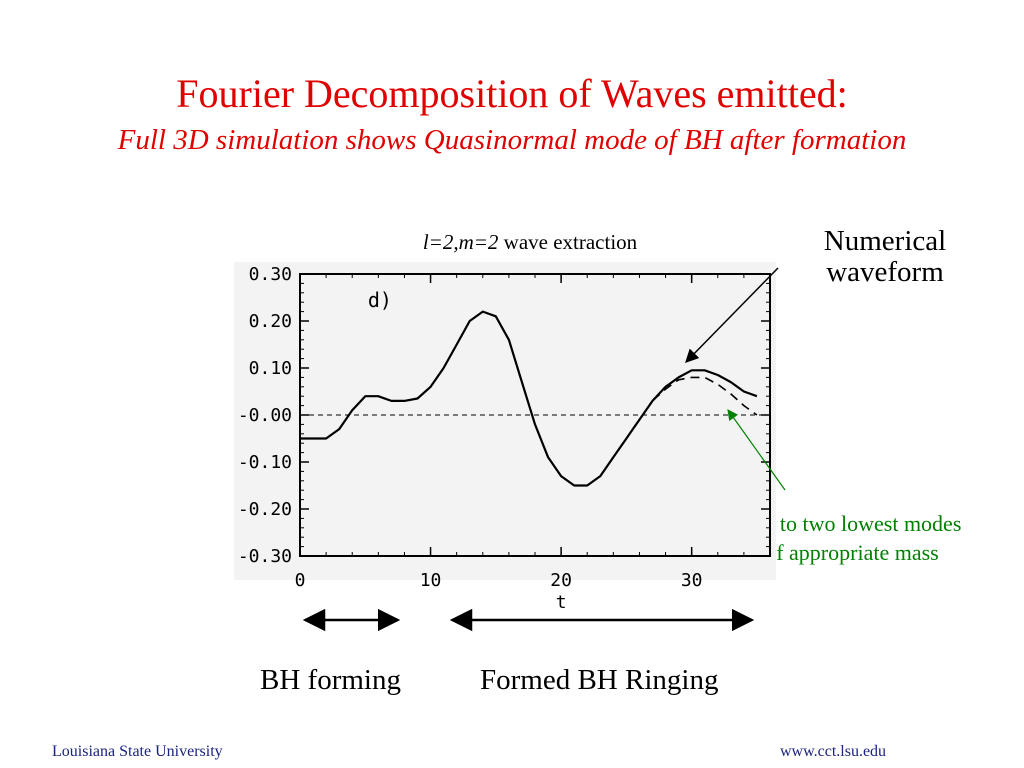  I want to click on qnm-fit-arrow, so click(756, 450).